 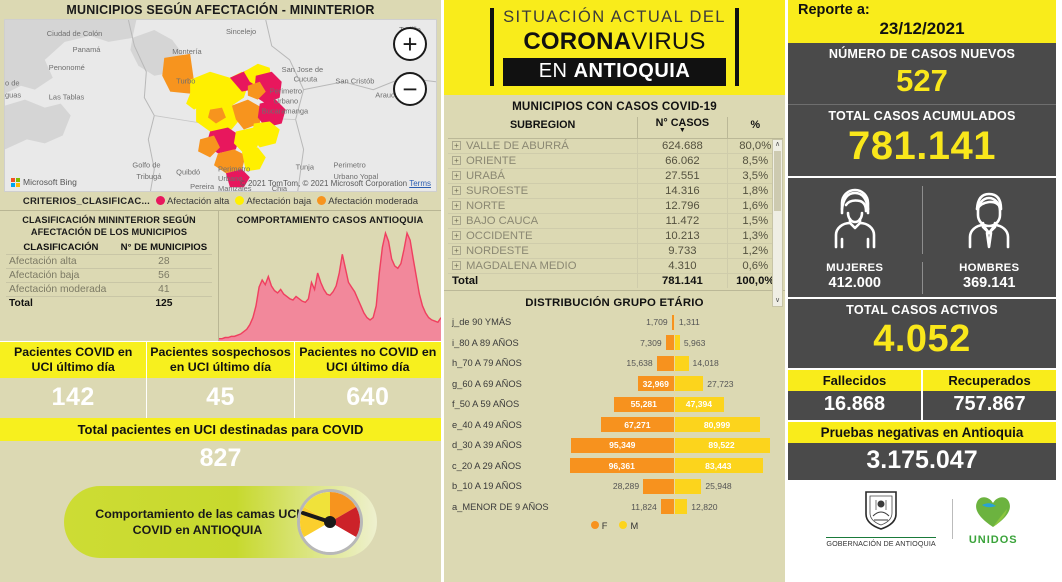 I want to click on uci-card-value: 45, so click(x=220, y=397).